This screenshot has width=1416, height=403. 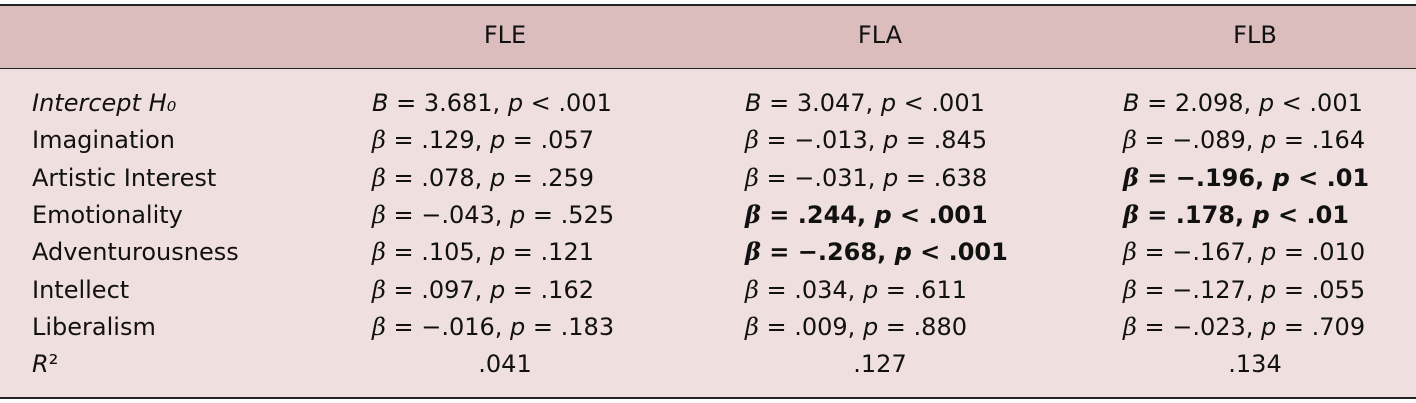 What do you see at coordinates (505, 364) in the screenshot?
I see `cell: .041` at bounding box center [505, 364].